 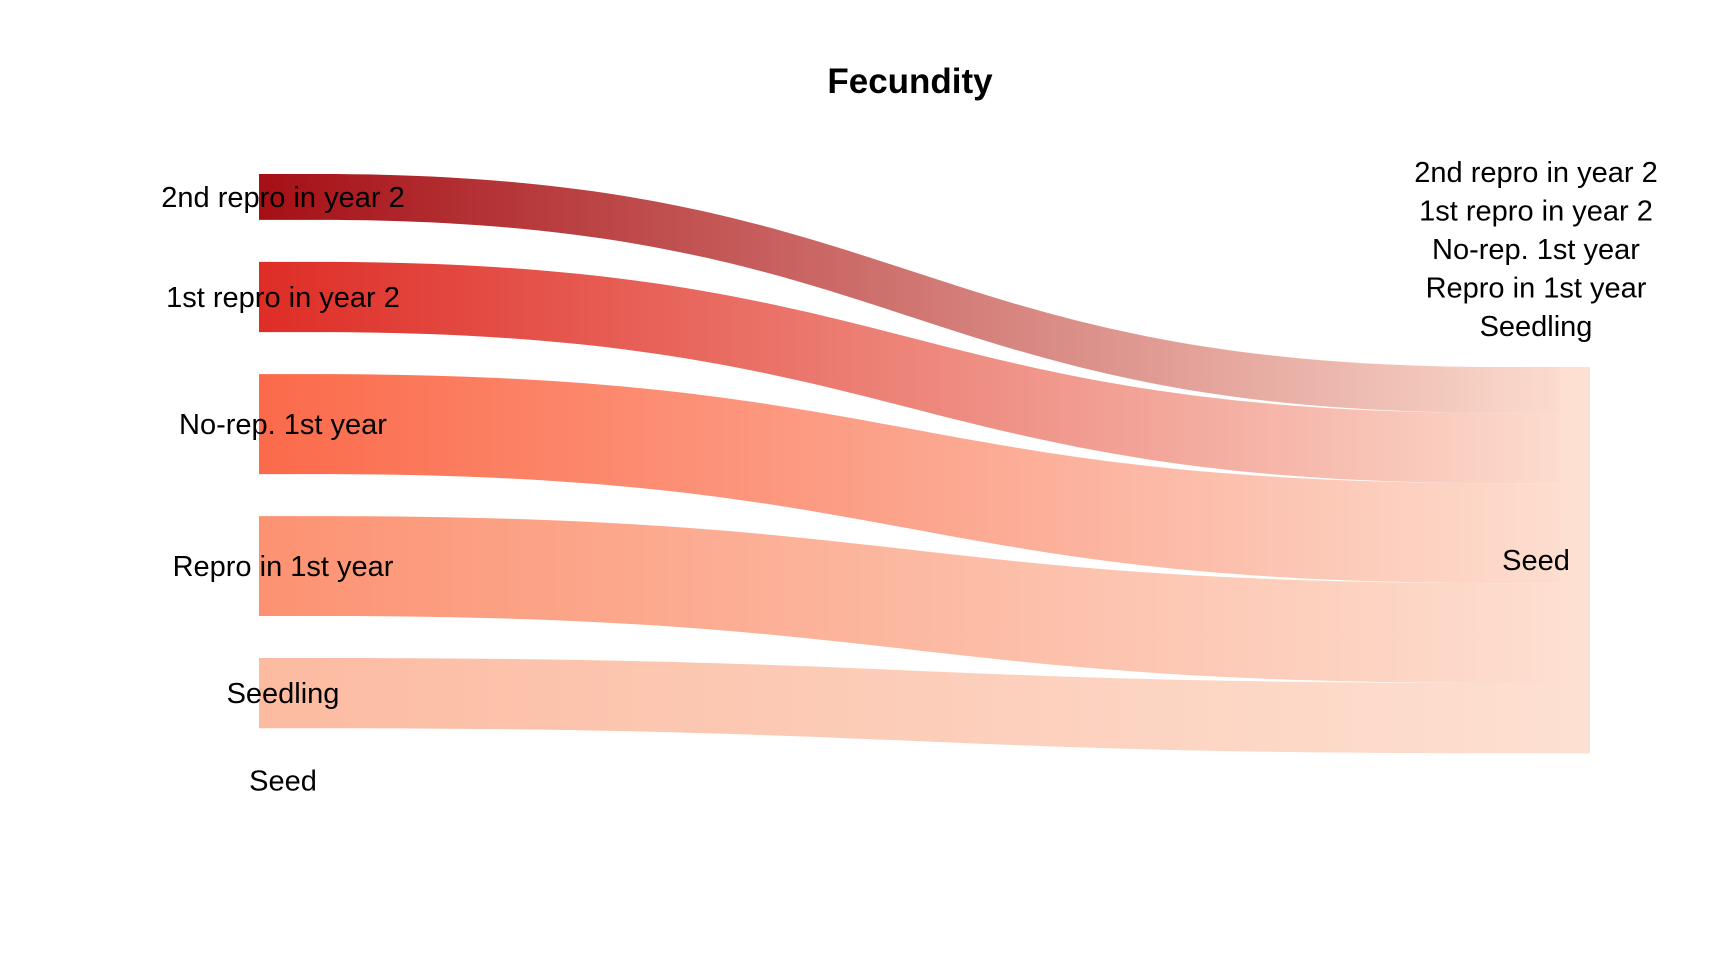 What do you see at coordinates (1536, 561) in the screenshot?
I see `target-label-seed: Seed` at bounding box center [1536, 561].